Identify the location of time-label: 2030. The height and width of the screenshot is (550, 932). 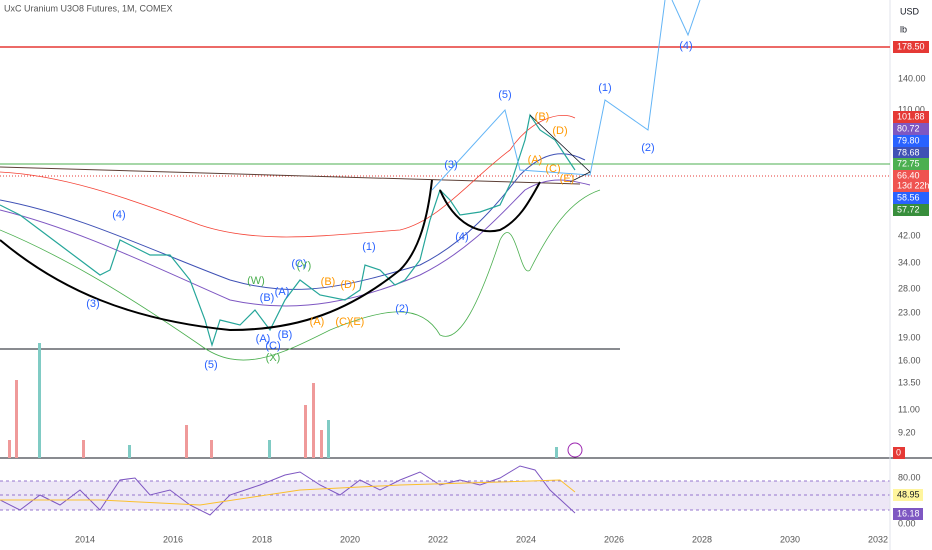
(790, 539).